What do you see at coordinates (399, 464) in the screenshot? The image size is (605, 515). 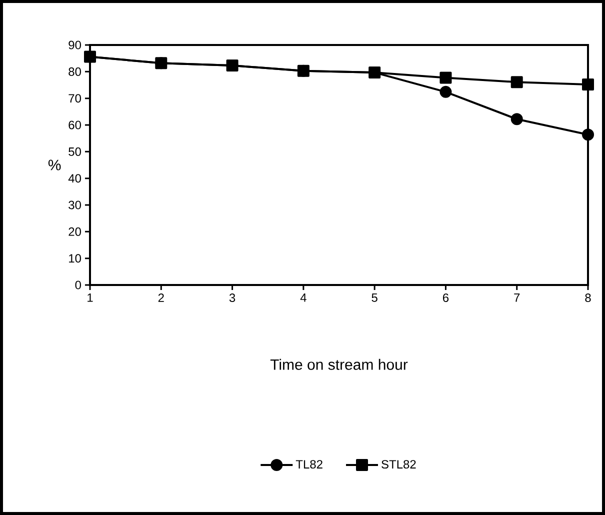 I see `legend-label: STL82` at bounding box center [399, 464].